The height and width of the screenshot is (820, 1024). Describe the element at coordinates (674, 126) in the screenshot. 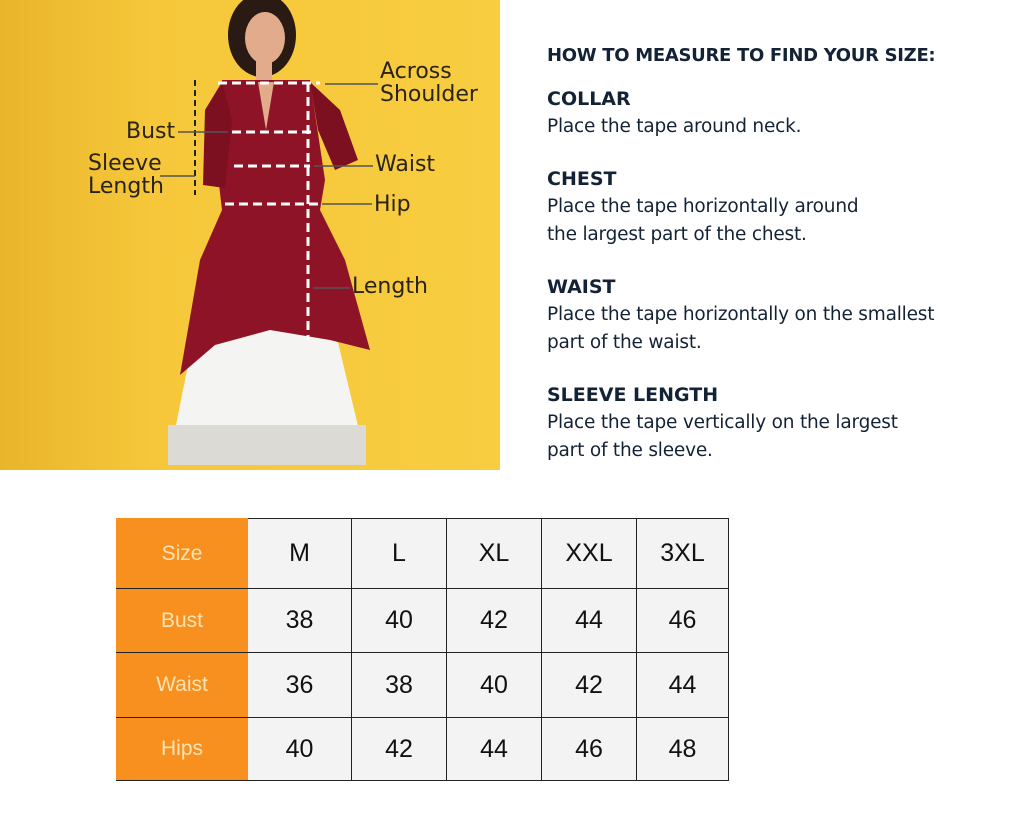

I see `section-text: Place the tape around neck.` at that location.